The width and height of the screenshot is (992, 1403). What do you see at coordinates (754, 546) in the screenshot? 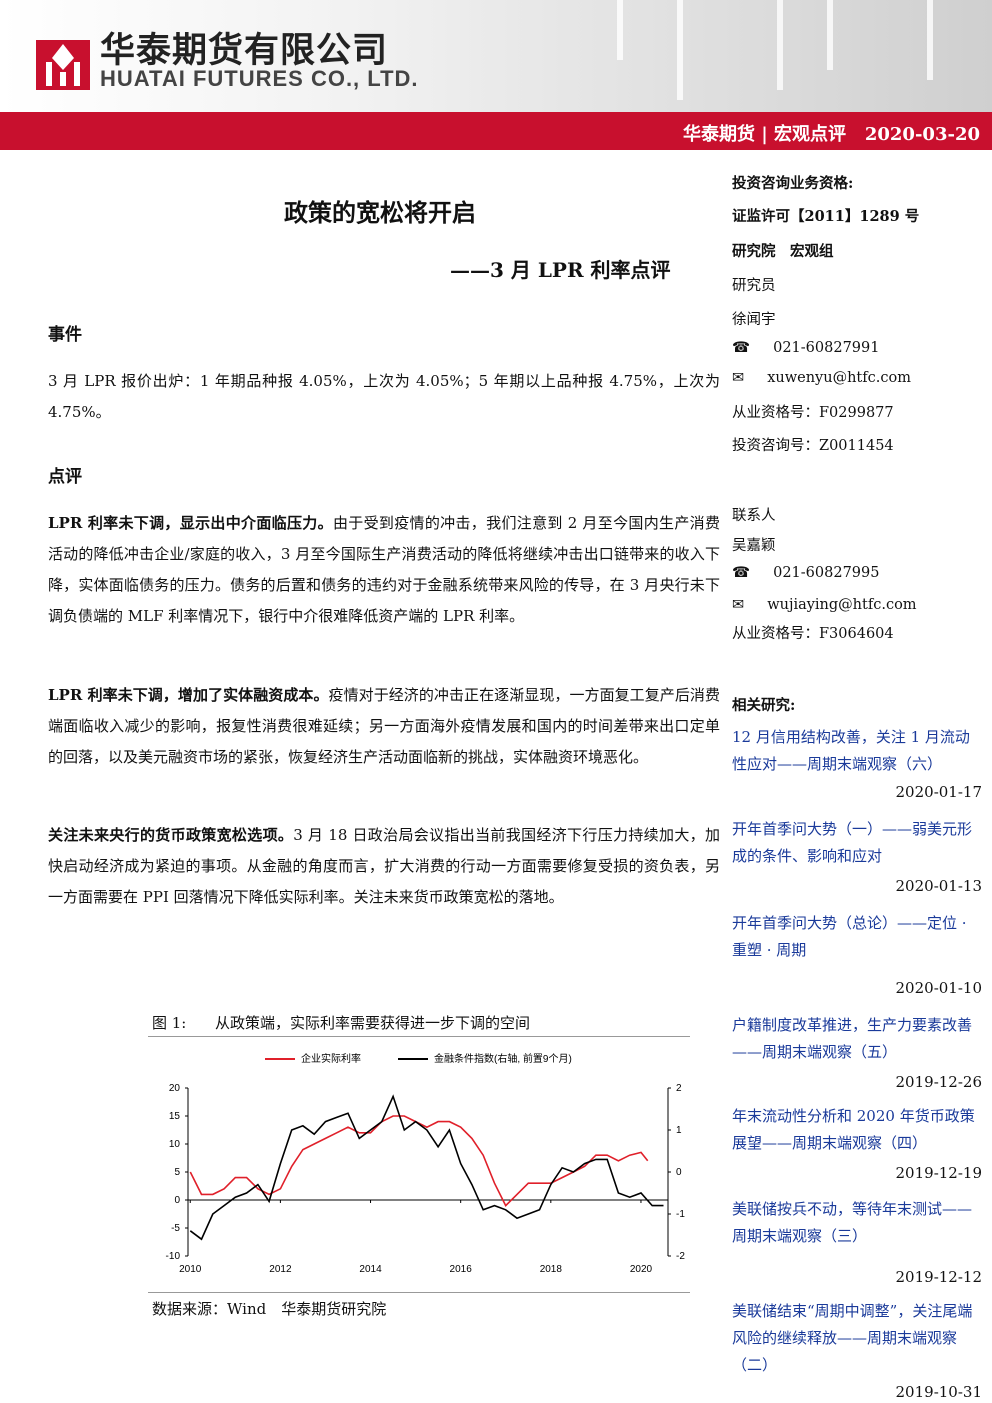
I see `name: 吴嘉颖` at bounding box center [754, 546].